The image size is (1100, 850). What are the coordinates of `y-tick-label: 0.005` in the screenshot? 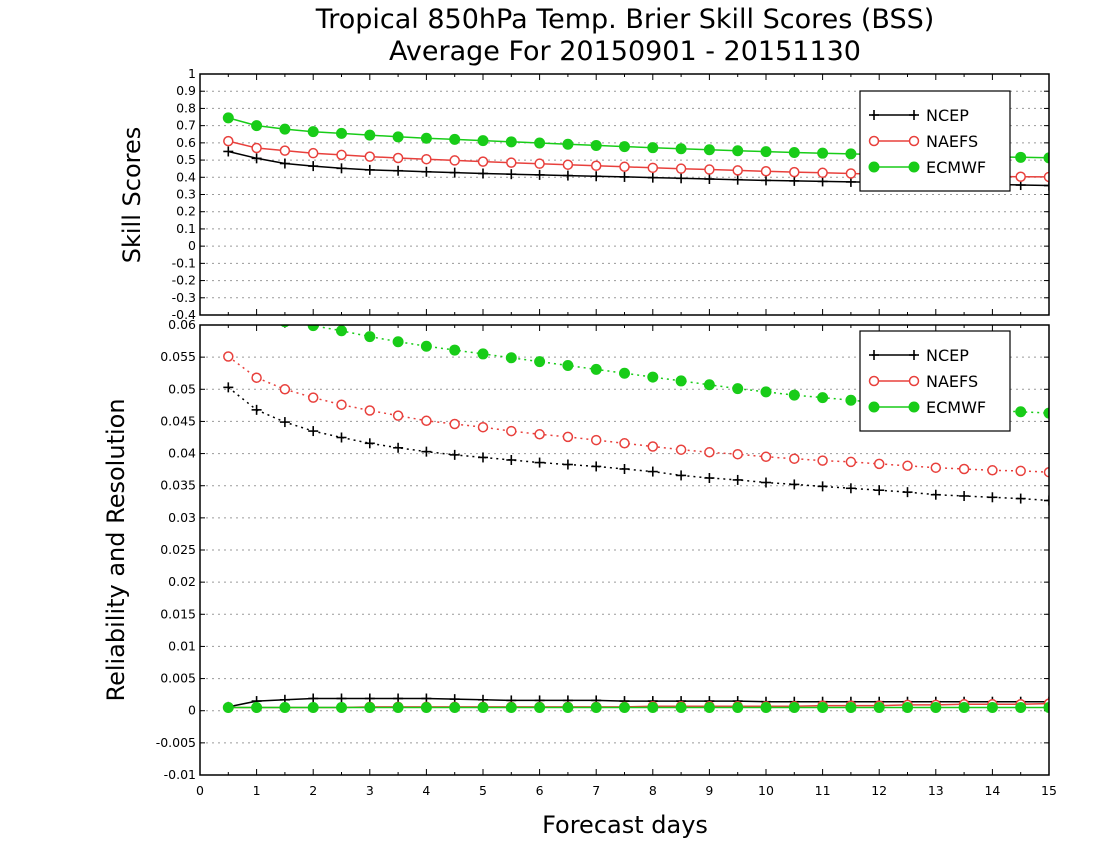 It's located at (178, 678).